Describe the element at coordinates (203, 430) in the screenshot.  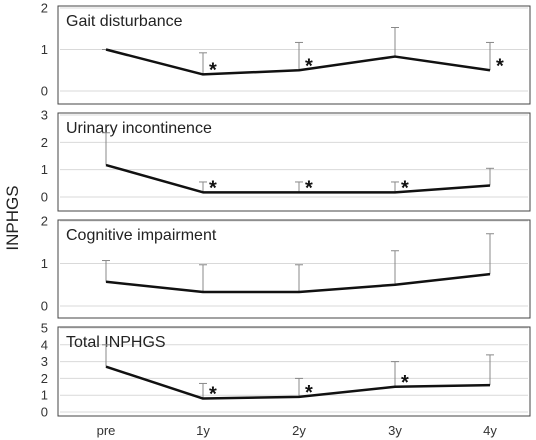
I see `x-tick-label: 1y` at that location.